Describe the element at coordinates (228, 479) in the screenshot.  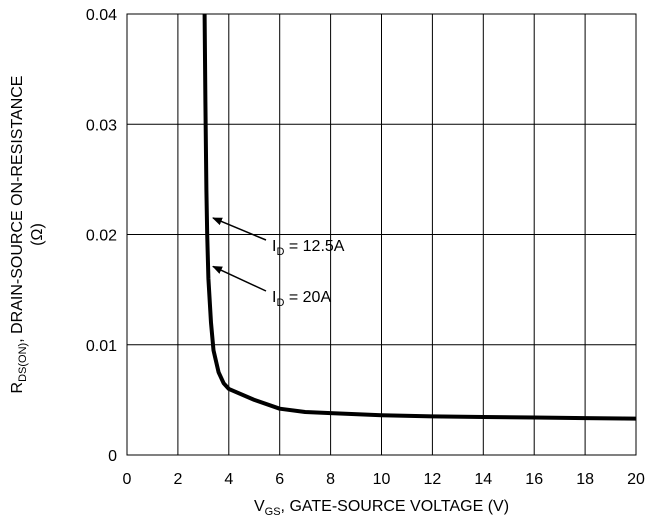
I see `x-tick-label: 4` at that location.